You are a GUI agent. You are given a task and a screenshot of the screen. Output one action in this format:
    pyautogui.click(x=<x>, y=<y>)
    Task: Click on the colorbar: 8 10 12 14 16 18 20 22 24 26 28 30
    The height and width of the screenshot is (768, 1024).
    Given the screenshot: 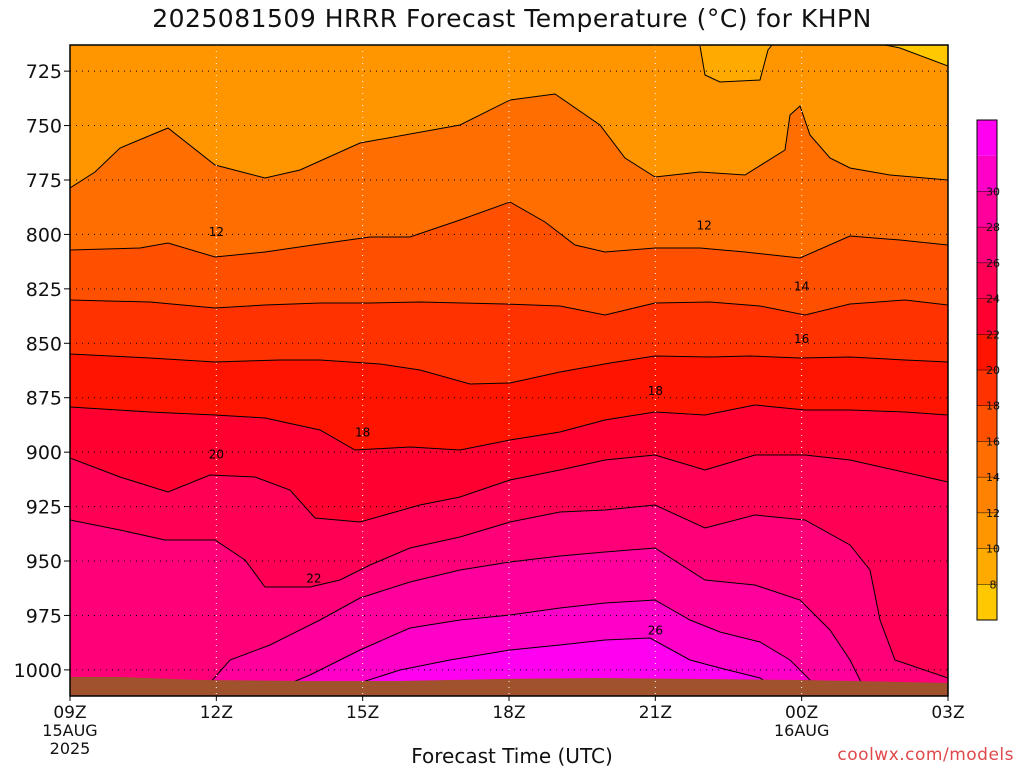 What is the action you would take?
    pyautogui.click(x=988, y=370)
    